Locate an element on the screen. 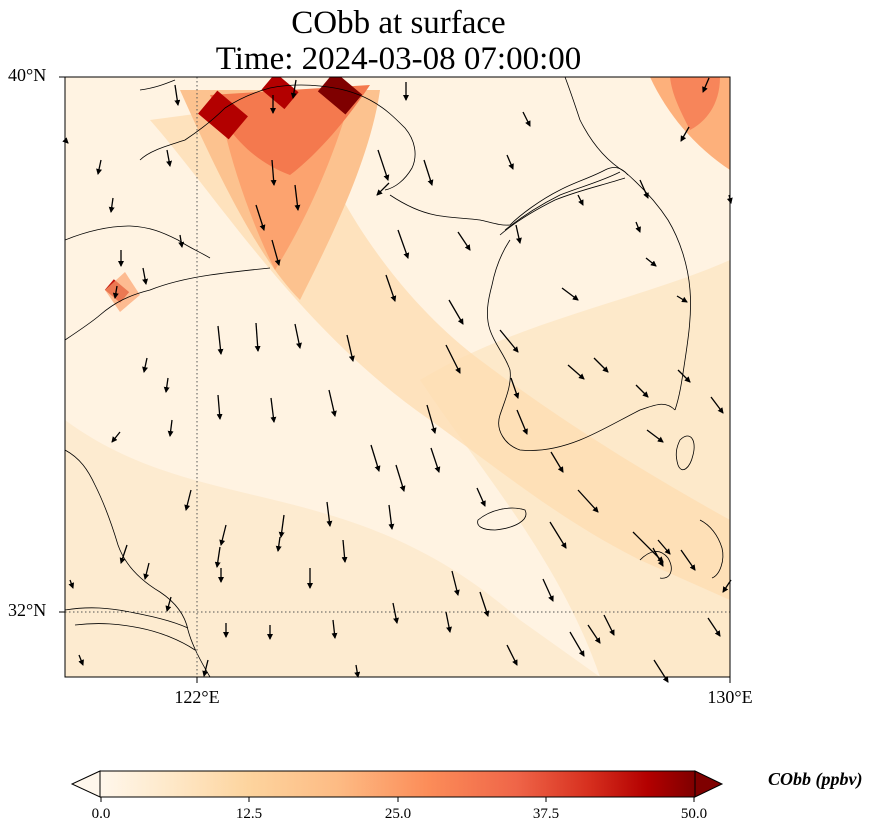 The image size is (887, 836). map-title-line2: Time: 2024-03-08 07:00:00 is located at coordinates (398, 59).